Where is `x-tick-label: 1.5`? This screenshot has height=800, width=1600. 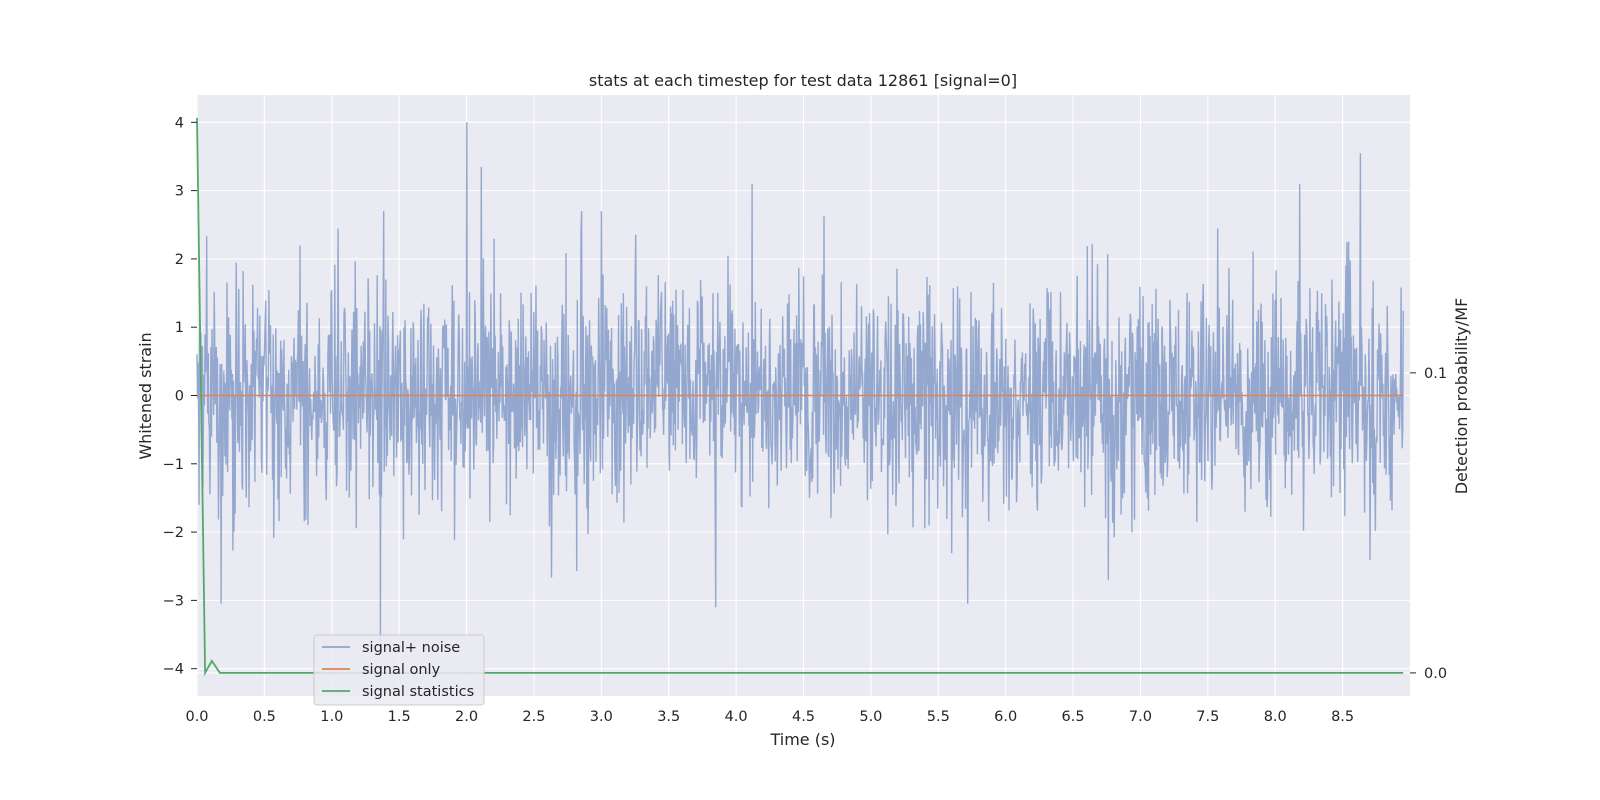
x-tick-label: 1.5 is located at coordinates (399, 717).